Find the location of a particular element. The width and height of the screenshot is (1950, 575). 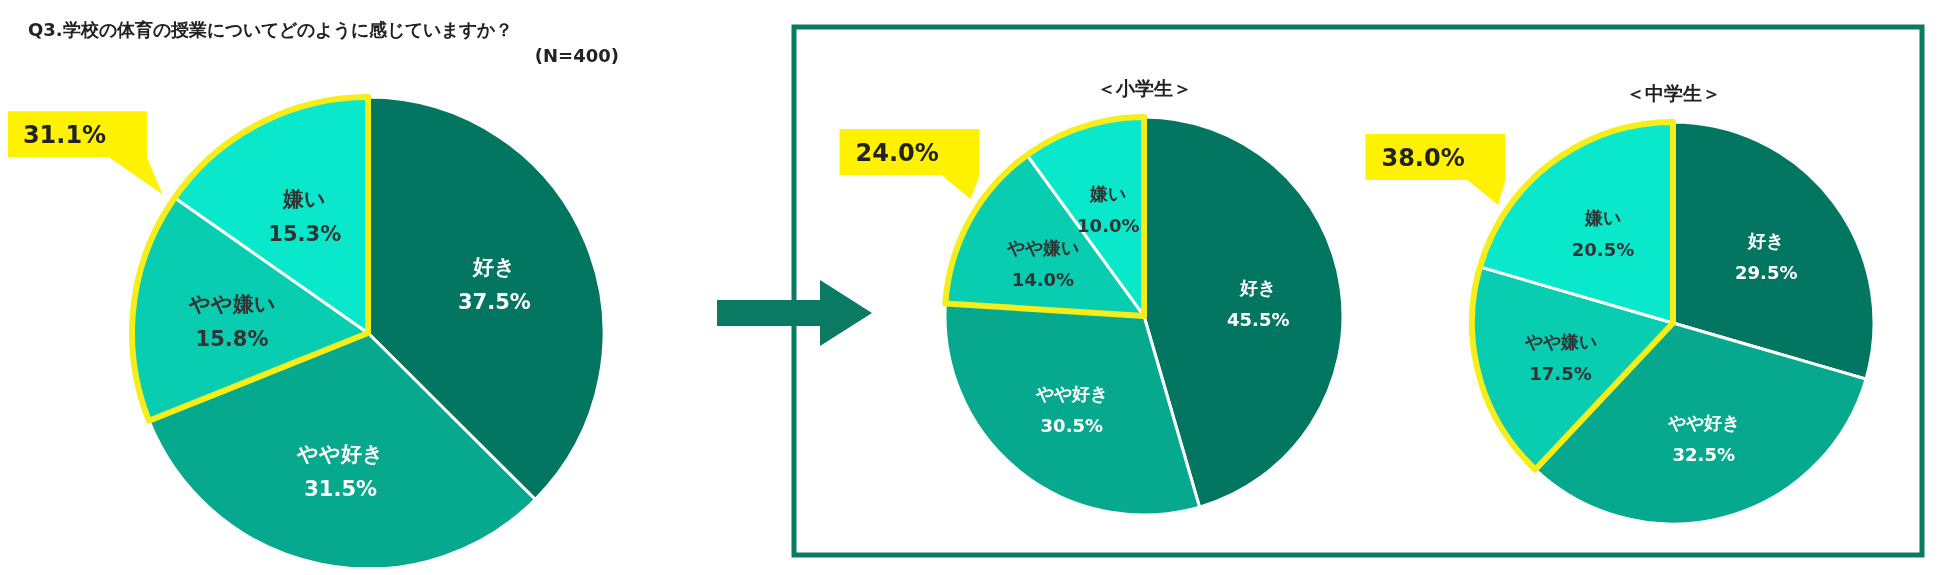

data-label: 37.5% is located at coordinates (494, 302).